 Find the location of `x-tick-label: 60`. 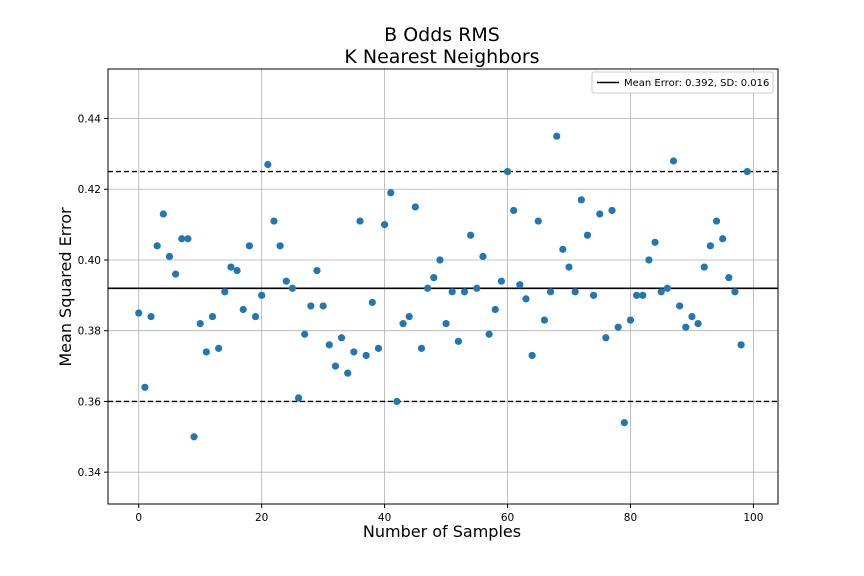

x-tick-label: 60 is located at coordinates (507, 518).